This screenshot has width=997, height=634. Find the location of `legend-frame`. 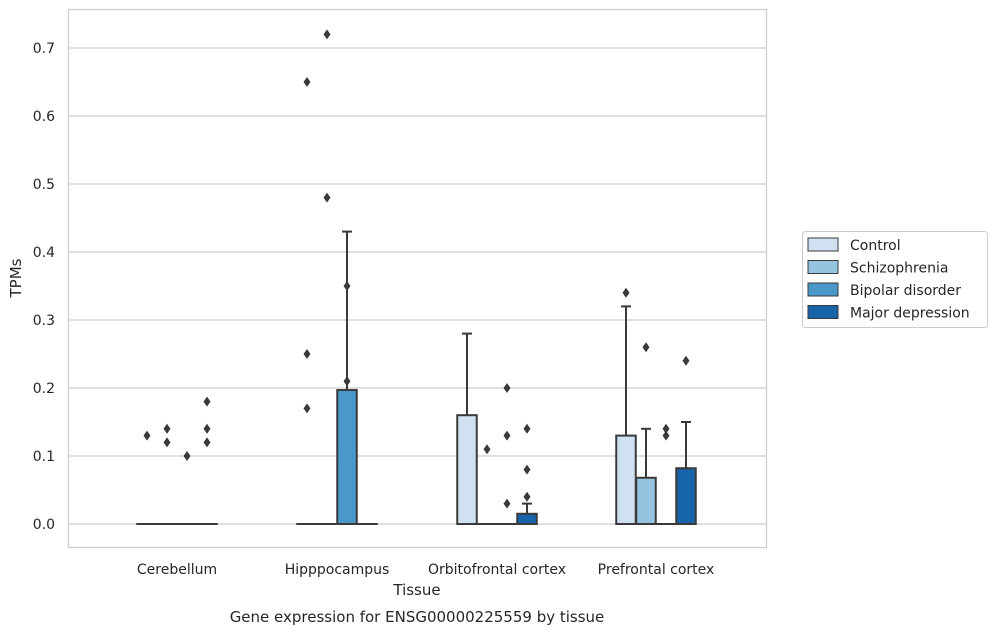

legend-frame is located at coordinates (895, 279).